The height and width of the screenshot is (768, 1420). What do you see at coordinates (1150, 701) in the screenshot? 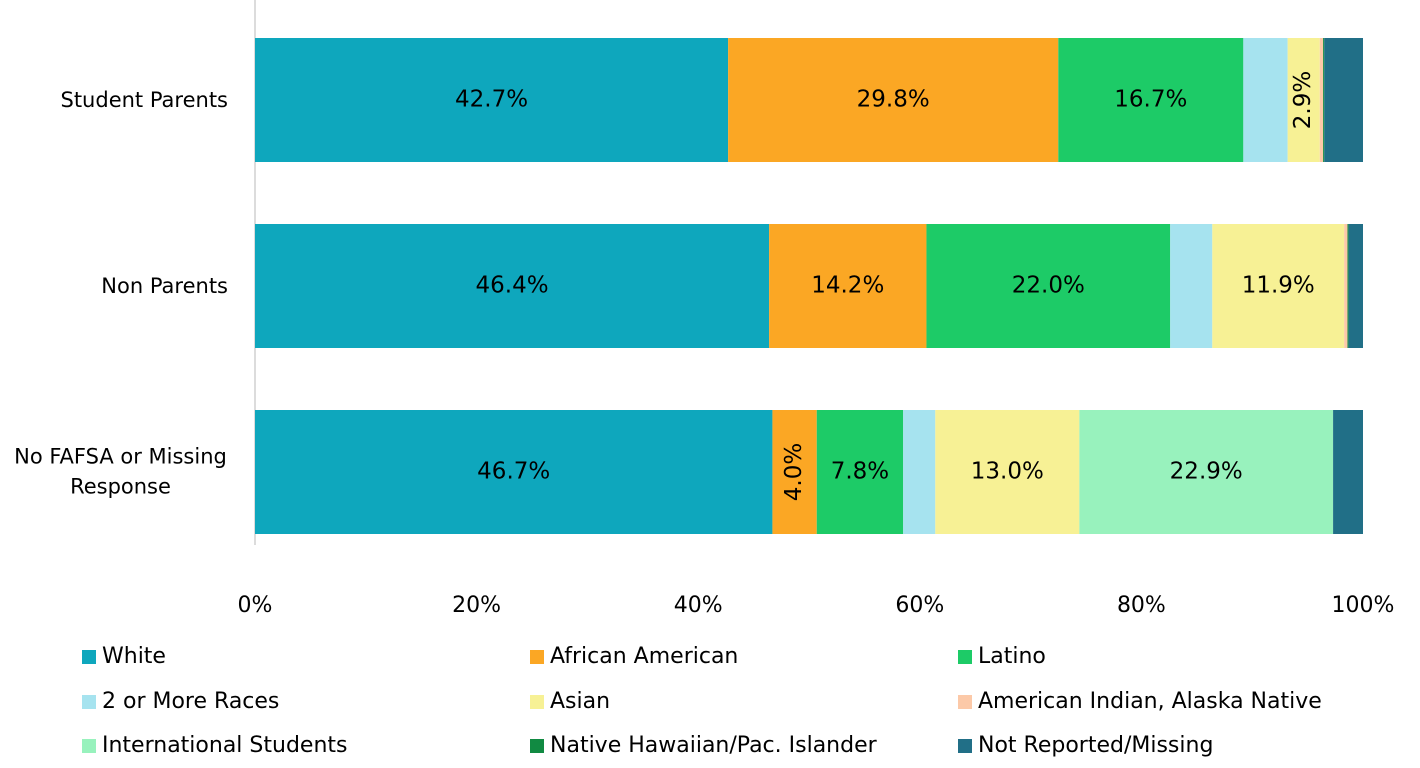
I see `legend-label: American Indian, Alaska Native` at bounding box center [1150, 701].